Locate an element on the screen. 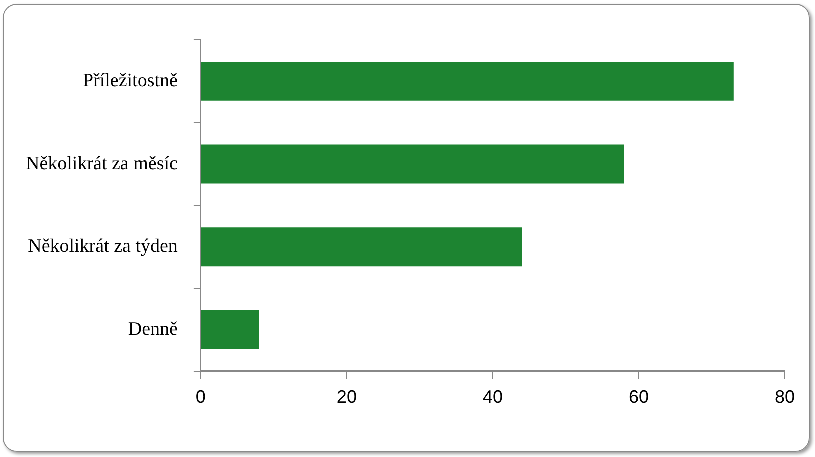  x-tick-label: 20 is located at coordinates (346, 397).